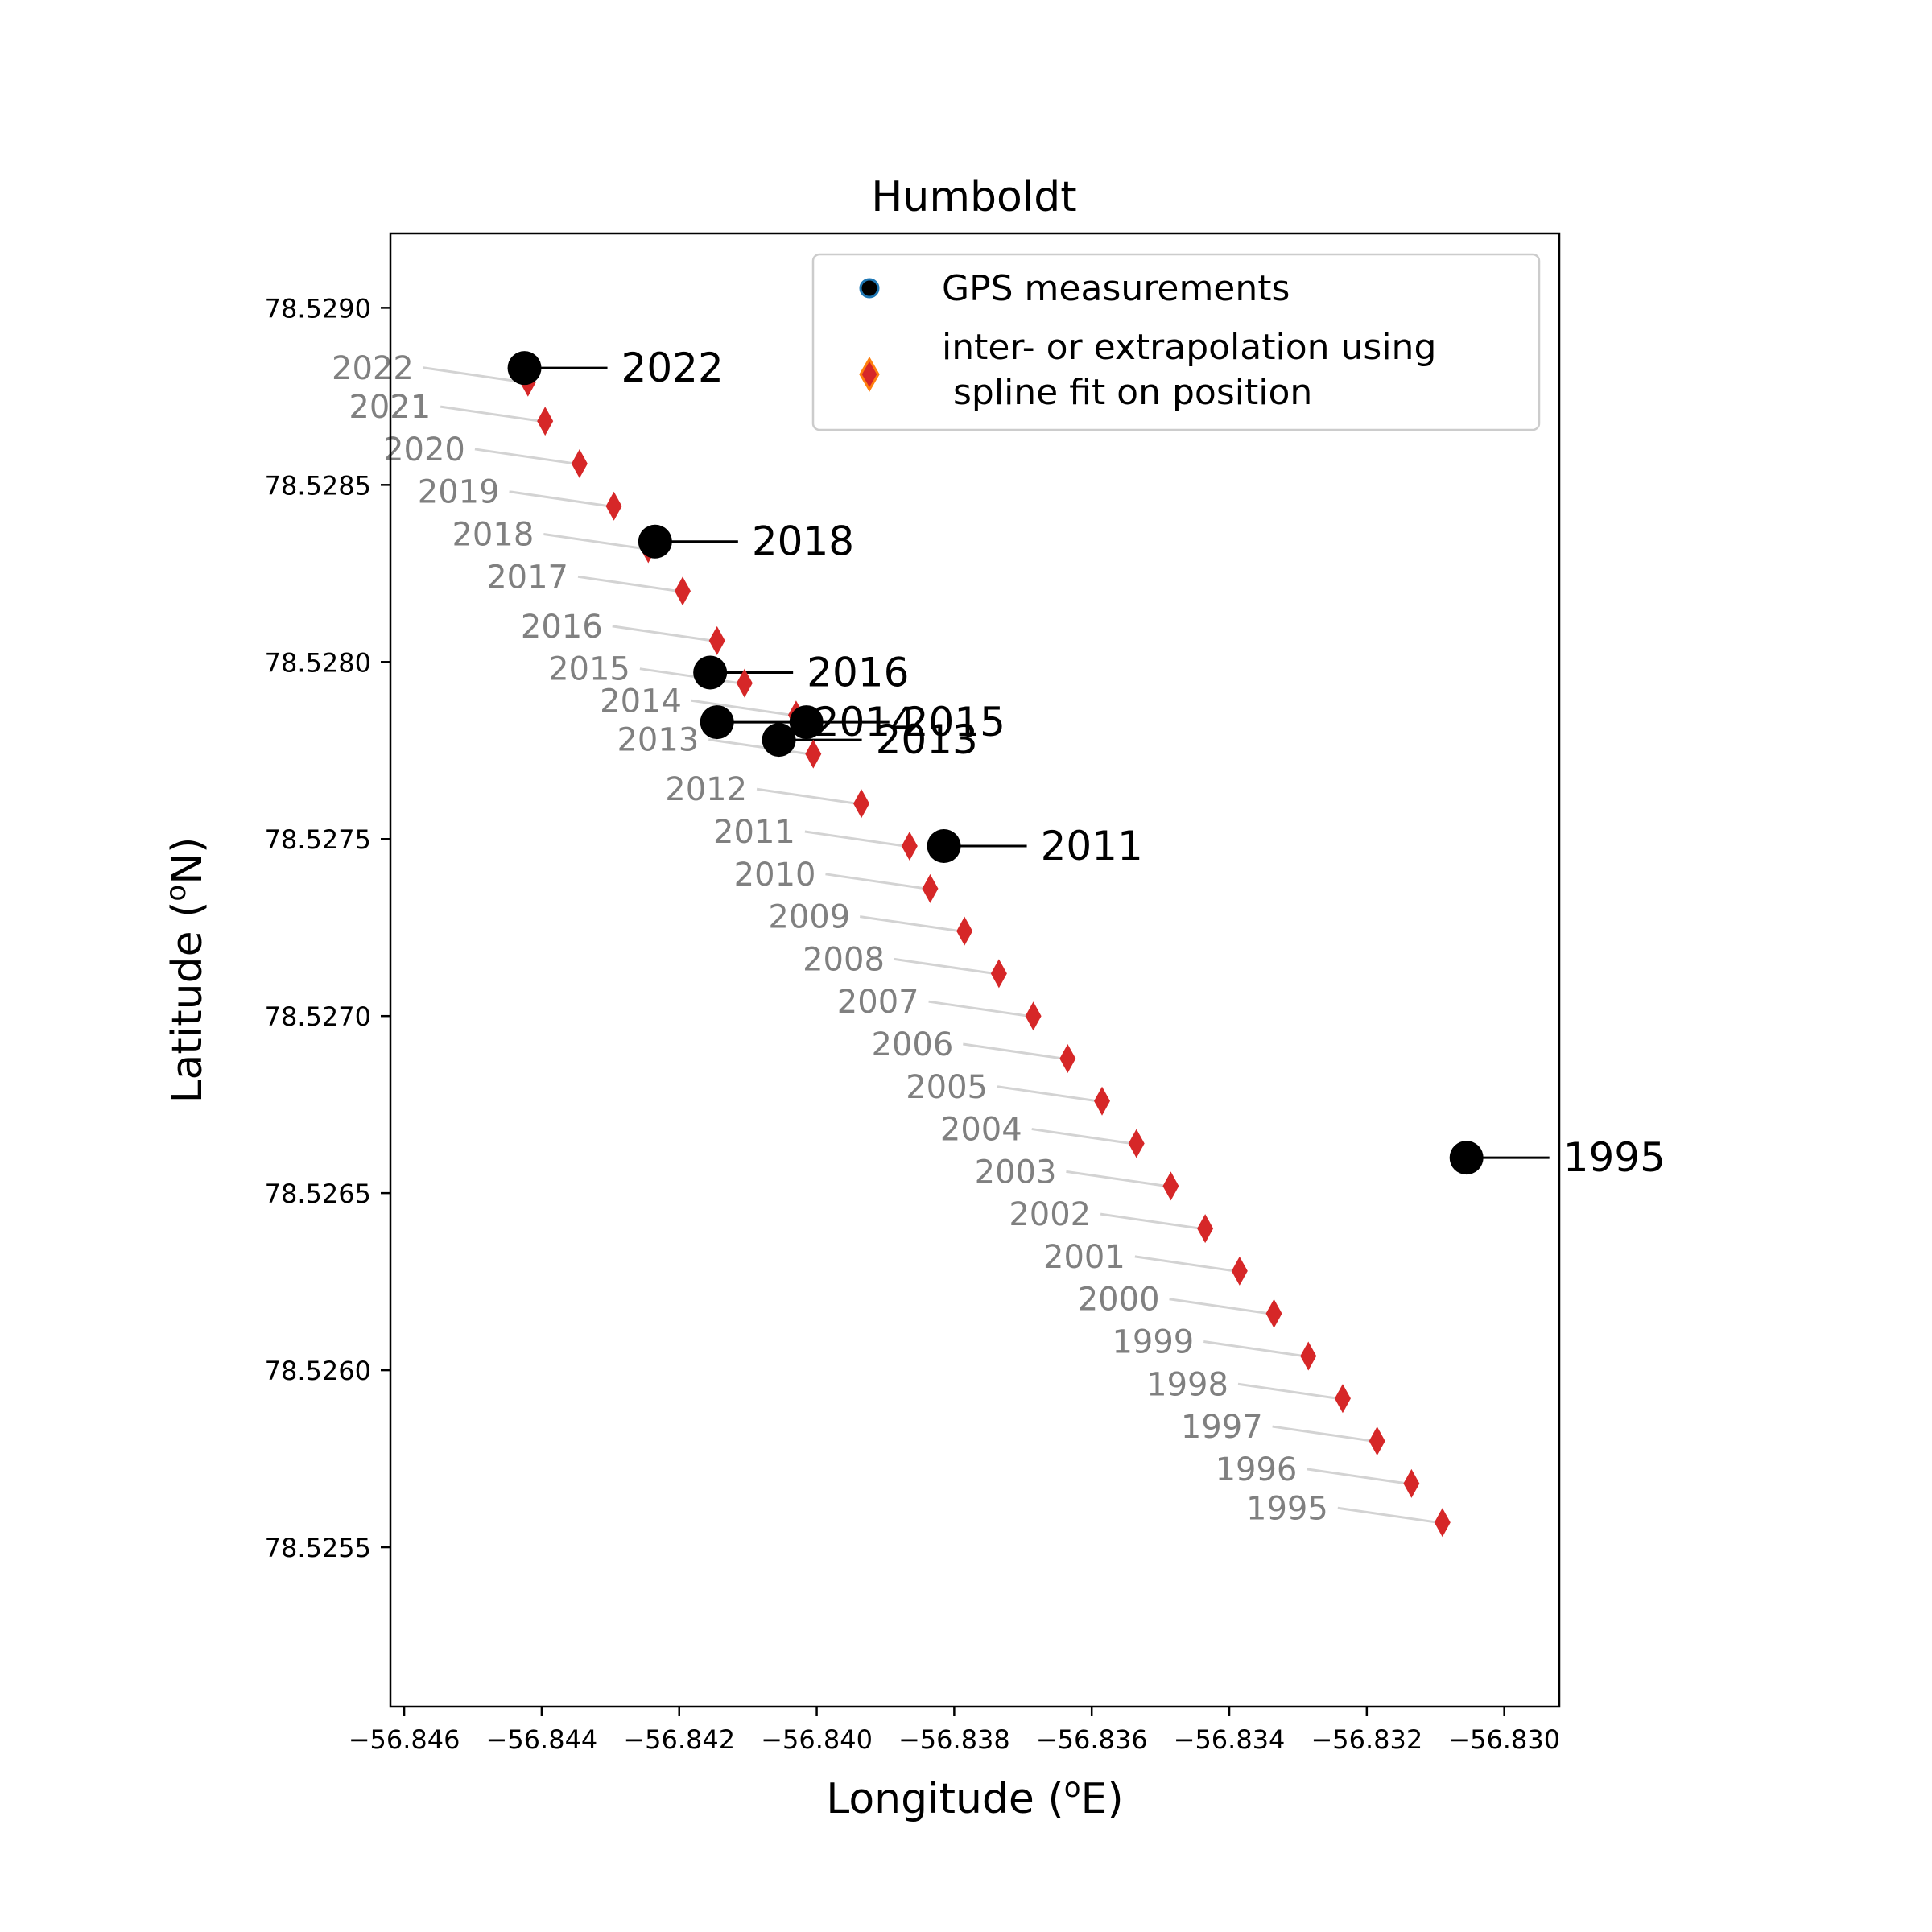  I want to click on spline-point-2009, so click(965, 931).